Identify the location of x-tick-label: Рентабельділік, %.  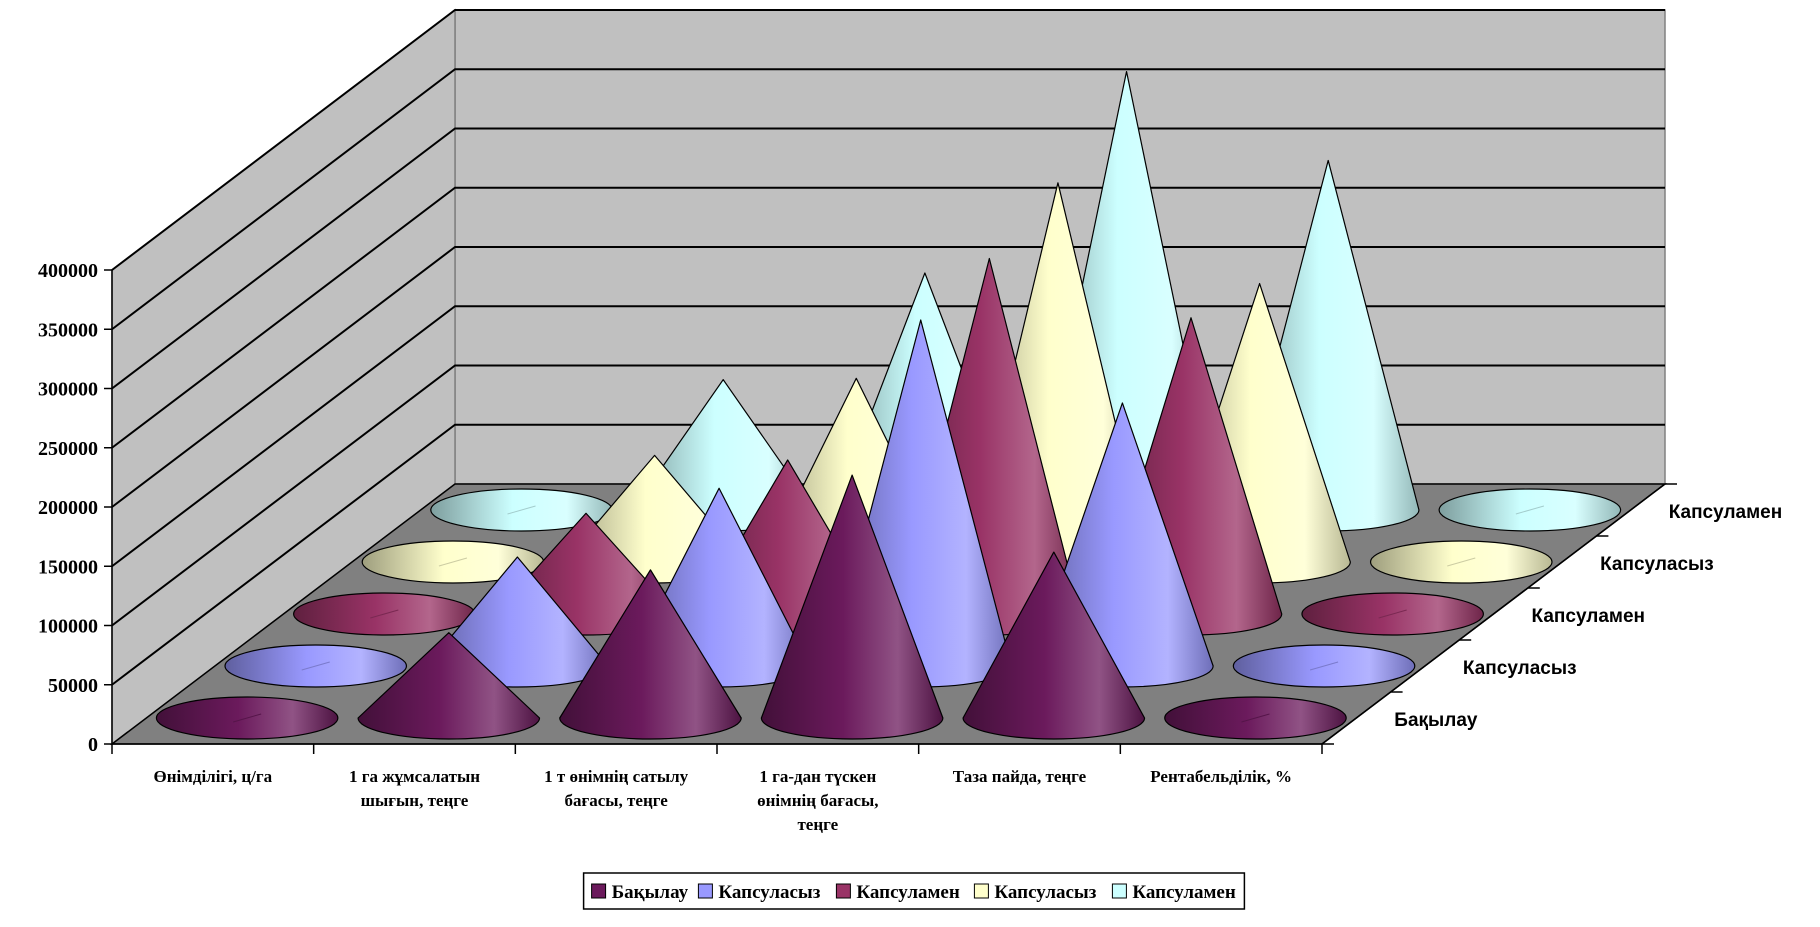
(1221, 776).